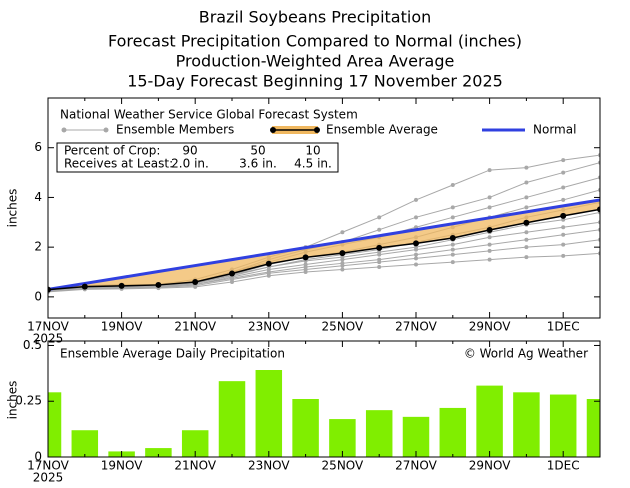 The width and height of the screenshot is (630, 488). I want to click on crop-table-box, so click(197, 157).